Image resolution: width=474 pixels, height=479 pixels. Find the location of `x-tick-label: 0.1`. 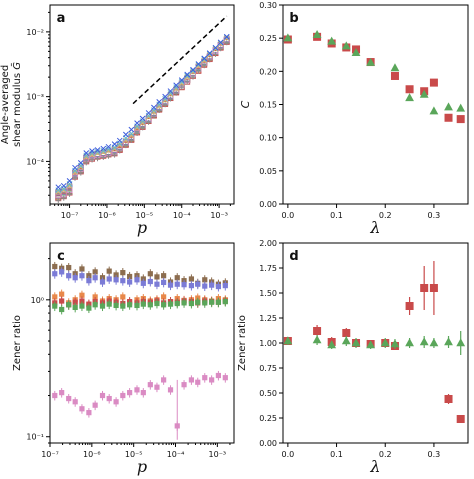

x-tick-label: 0.1 is located at coordinates (336, 215).